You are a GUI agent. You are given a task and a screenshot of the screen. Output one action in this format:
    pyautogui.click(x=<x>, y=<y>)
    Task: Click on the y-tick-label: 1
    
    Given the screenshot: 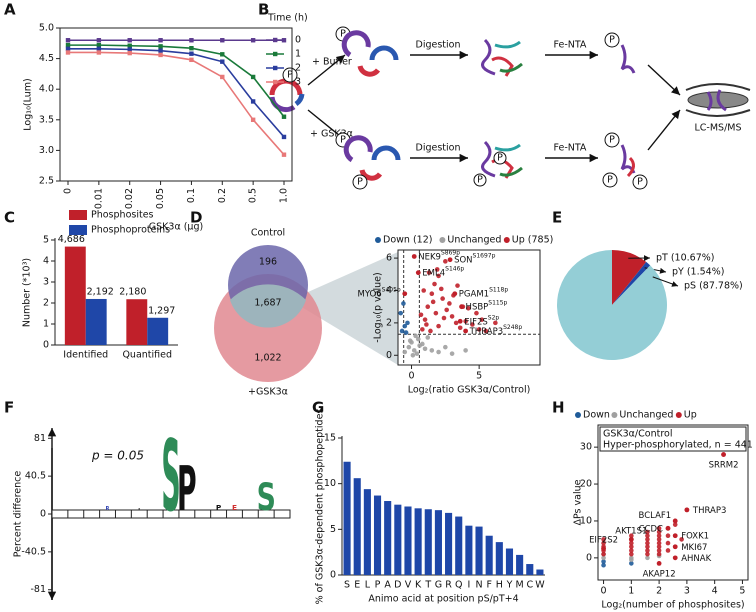 What is the action you would take?
    pyautogui.click(x=46, y=324)
    